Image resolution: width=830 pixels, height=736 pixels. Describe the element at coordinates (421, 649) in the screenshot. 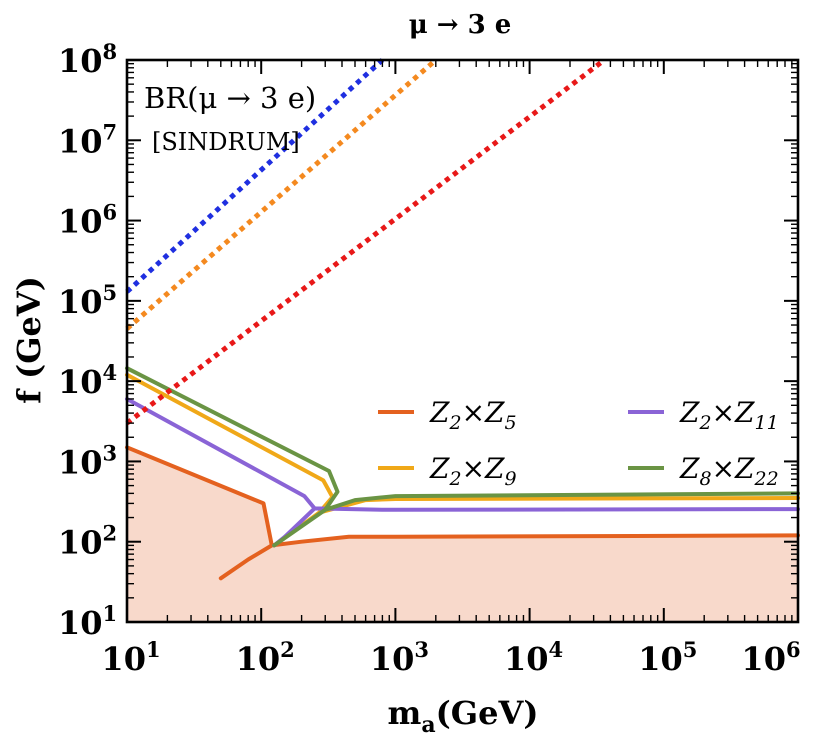

I see `x-tick-label-exp: 3` at that location.